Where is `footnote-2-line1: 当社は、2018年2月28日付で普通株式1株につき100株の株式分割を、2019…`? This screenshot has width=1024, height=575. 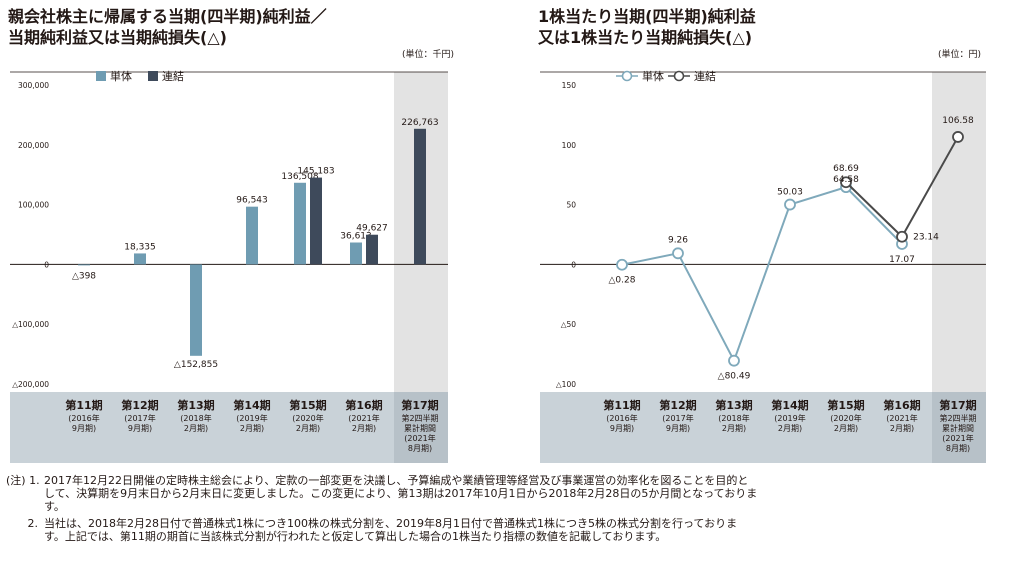 footnote-2-line1: 当社は、2018年2月28日付で普通株式1株につき100株の株式分割を、2019… is located at coordinates (391, 523).